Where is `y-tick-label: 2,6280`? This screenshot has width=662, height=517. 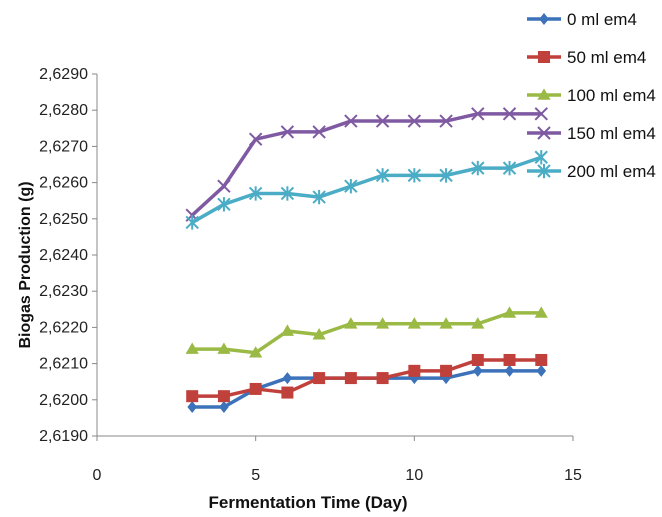
y-tick-label: 2,6280 is located at coordinates (63, 110).